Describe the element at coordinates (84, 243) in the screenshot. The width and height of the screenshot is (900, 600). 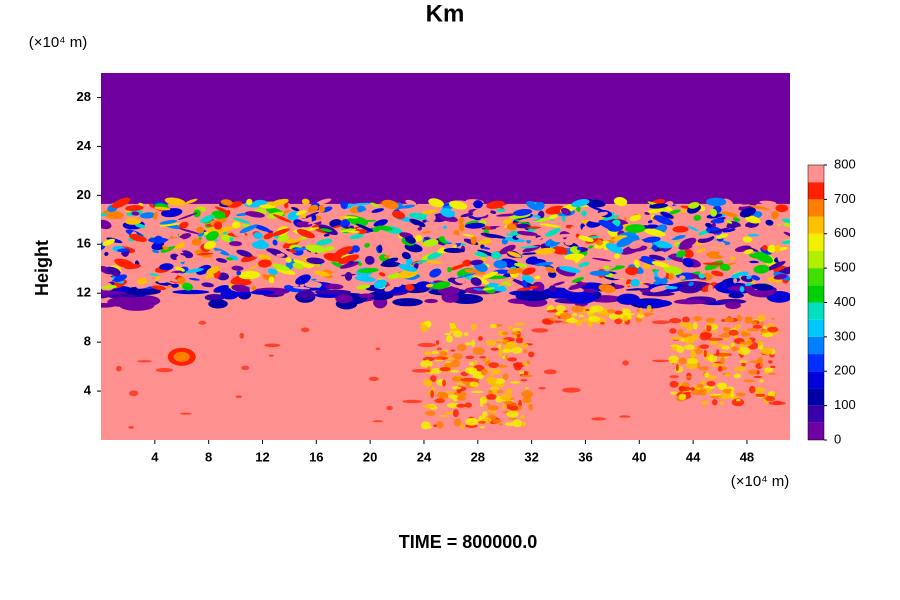
I see `y-tick-label: 16` at that location.